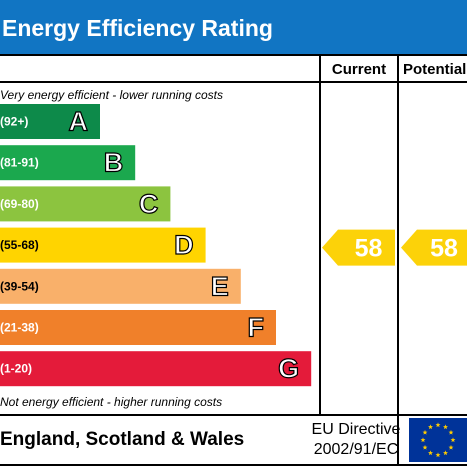 Image resolution: width=467 pixels, height=467 pixels. Describe the element at coordinates (184, 245) in the screenshot. I see `band-letter: D` at that location.